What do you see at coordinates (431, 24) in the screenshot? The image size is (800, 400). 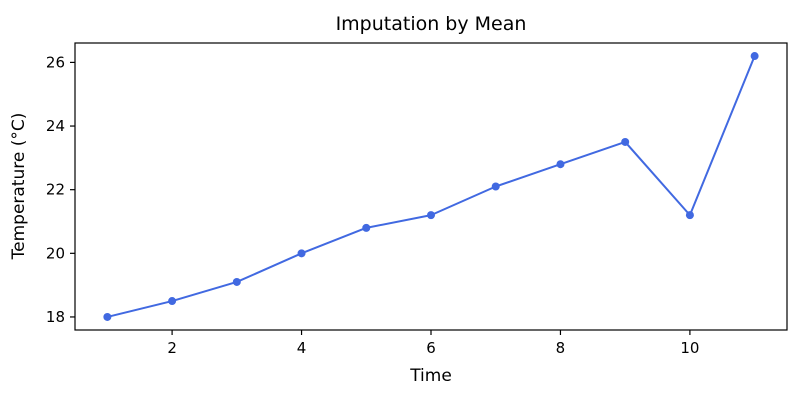 I see `chart-title: Imputation by Mean` at bounding box center [431, 24].